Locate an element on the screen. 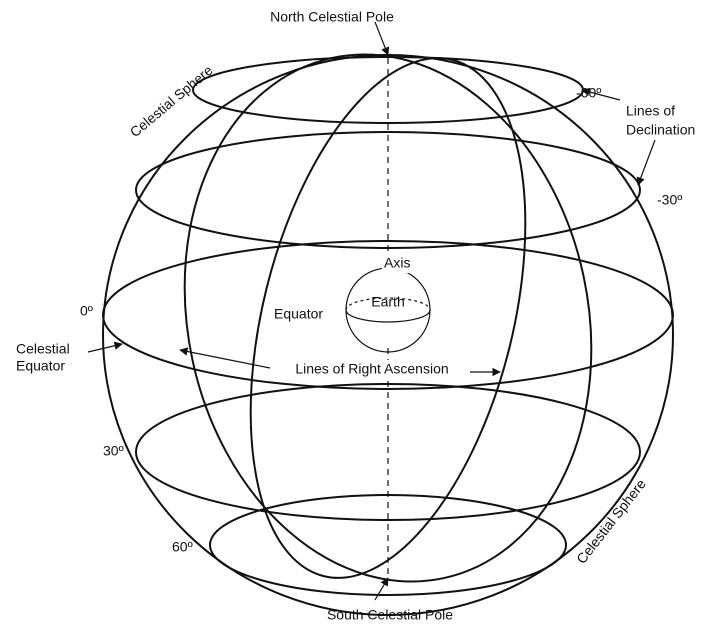 The height and width of the screenshot is (627, 718). label: Celestial is located at coordinates (43, 349).